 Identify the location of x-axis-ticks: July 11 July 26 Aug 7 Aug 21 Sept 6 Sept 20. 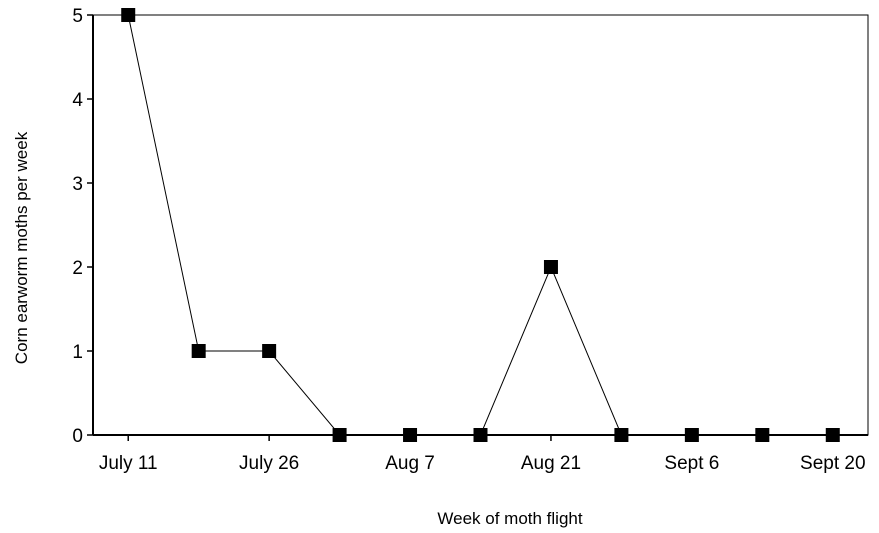
(482, 454).